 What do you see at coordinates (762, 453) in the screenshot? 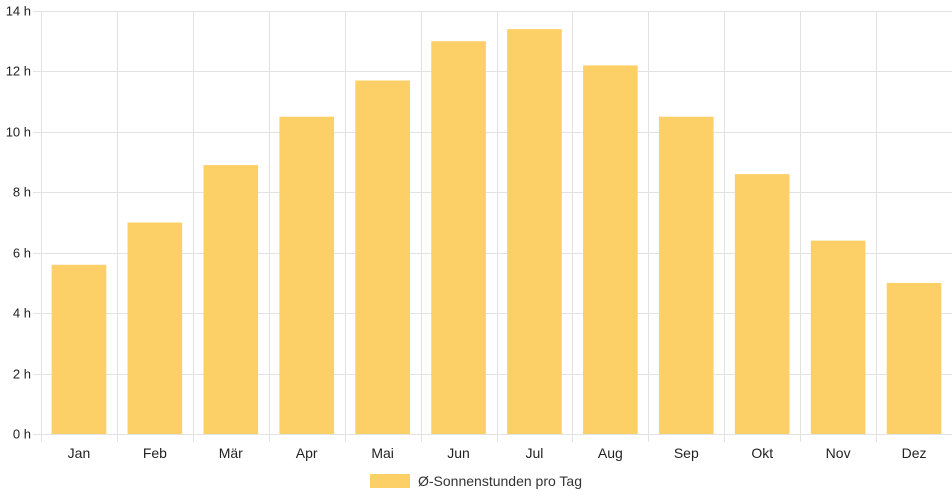
I see `x-tick-label: Okt` at bounding box center [762, 453].